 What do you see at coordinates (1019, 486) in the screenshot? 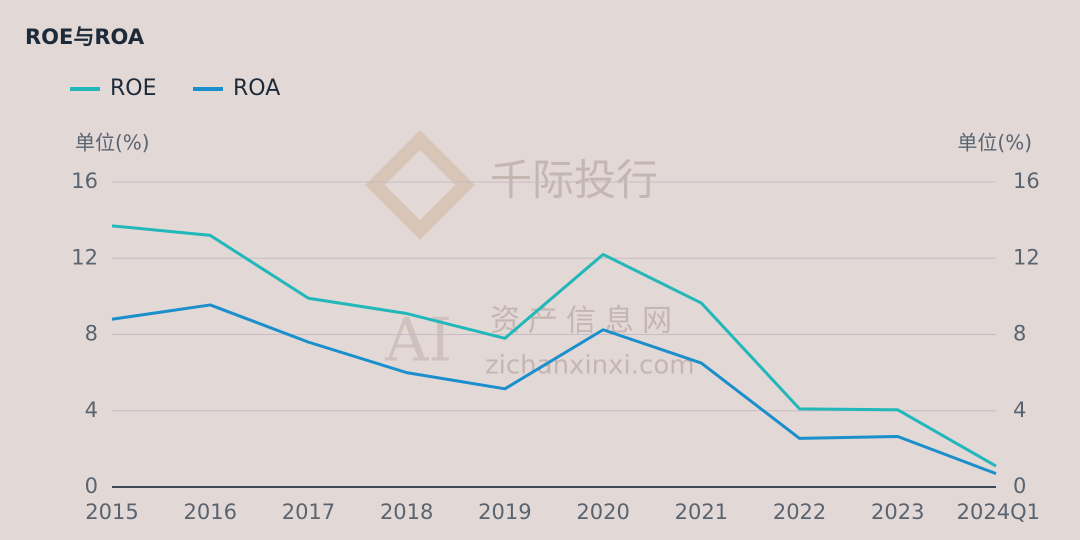
I see `y2-tick-label: 0` at bounding box center [1019, 486].